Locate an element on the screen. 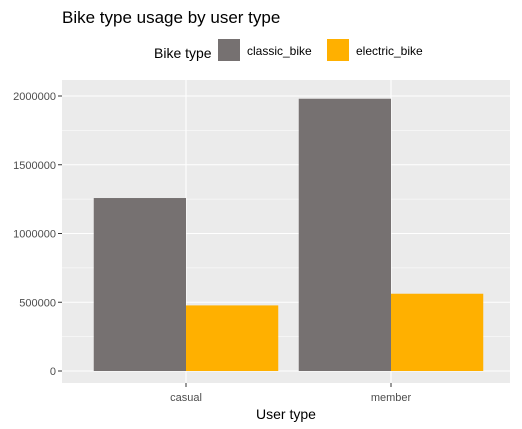 The width and height of the screenshot is (522, 429). bar-casual-electric-bike is located at coordinates (232, 338).